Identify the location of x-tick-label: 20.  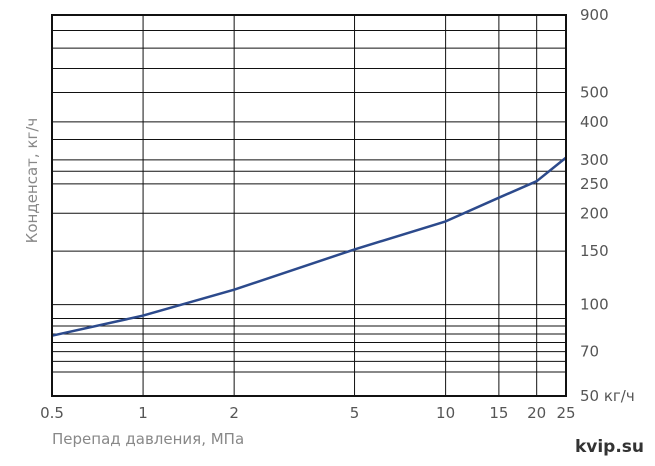
(536, 413).